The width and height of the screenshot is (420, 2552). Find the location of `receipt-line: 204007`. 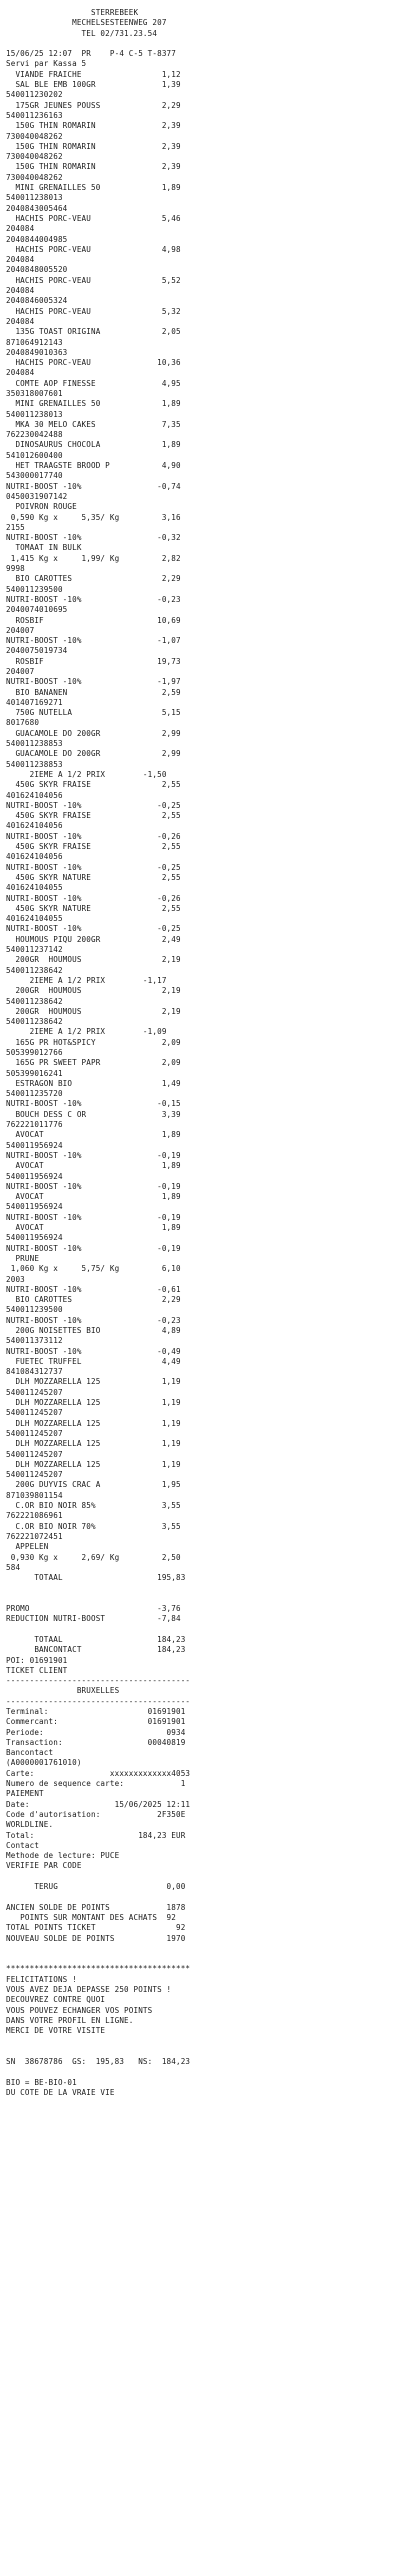

receipt-line: 204007 is located at coordinates (20, 671).